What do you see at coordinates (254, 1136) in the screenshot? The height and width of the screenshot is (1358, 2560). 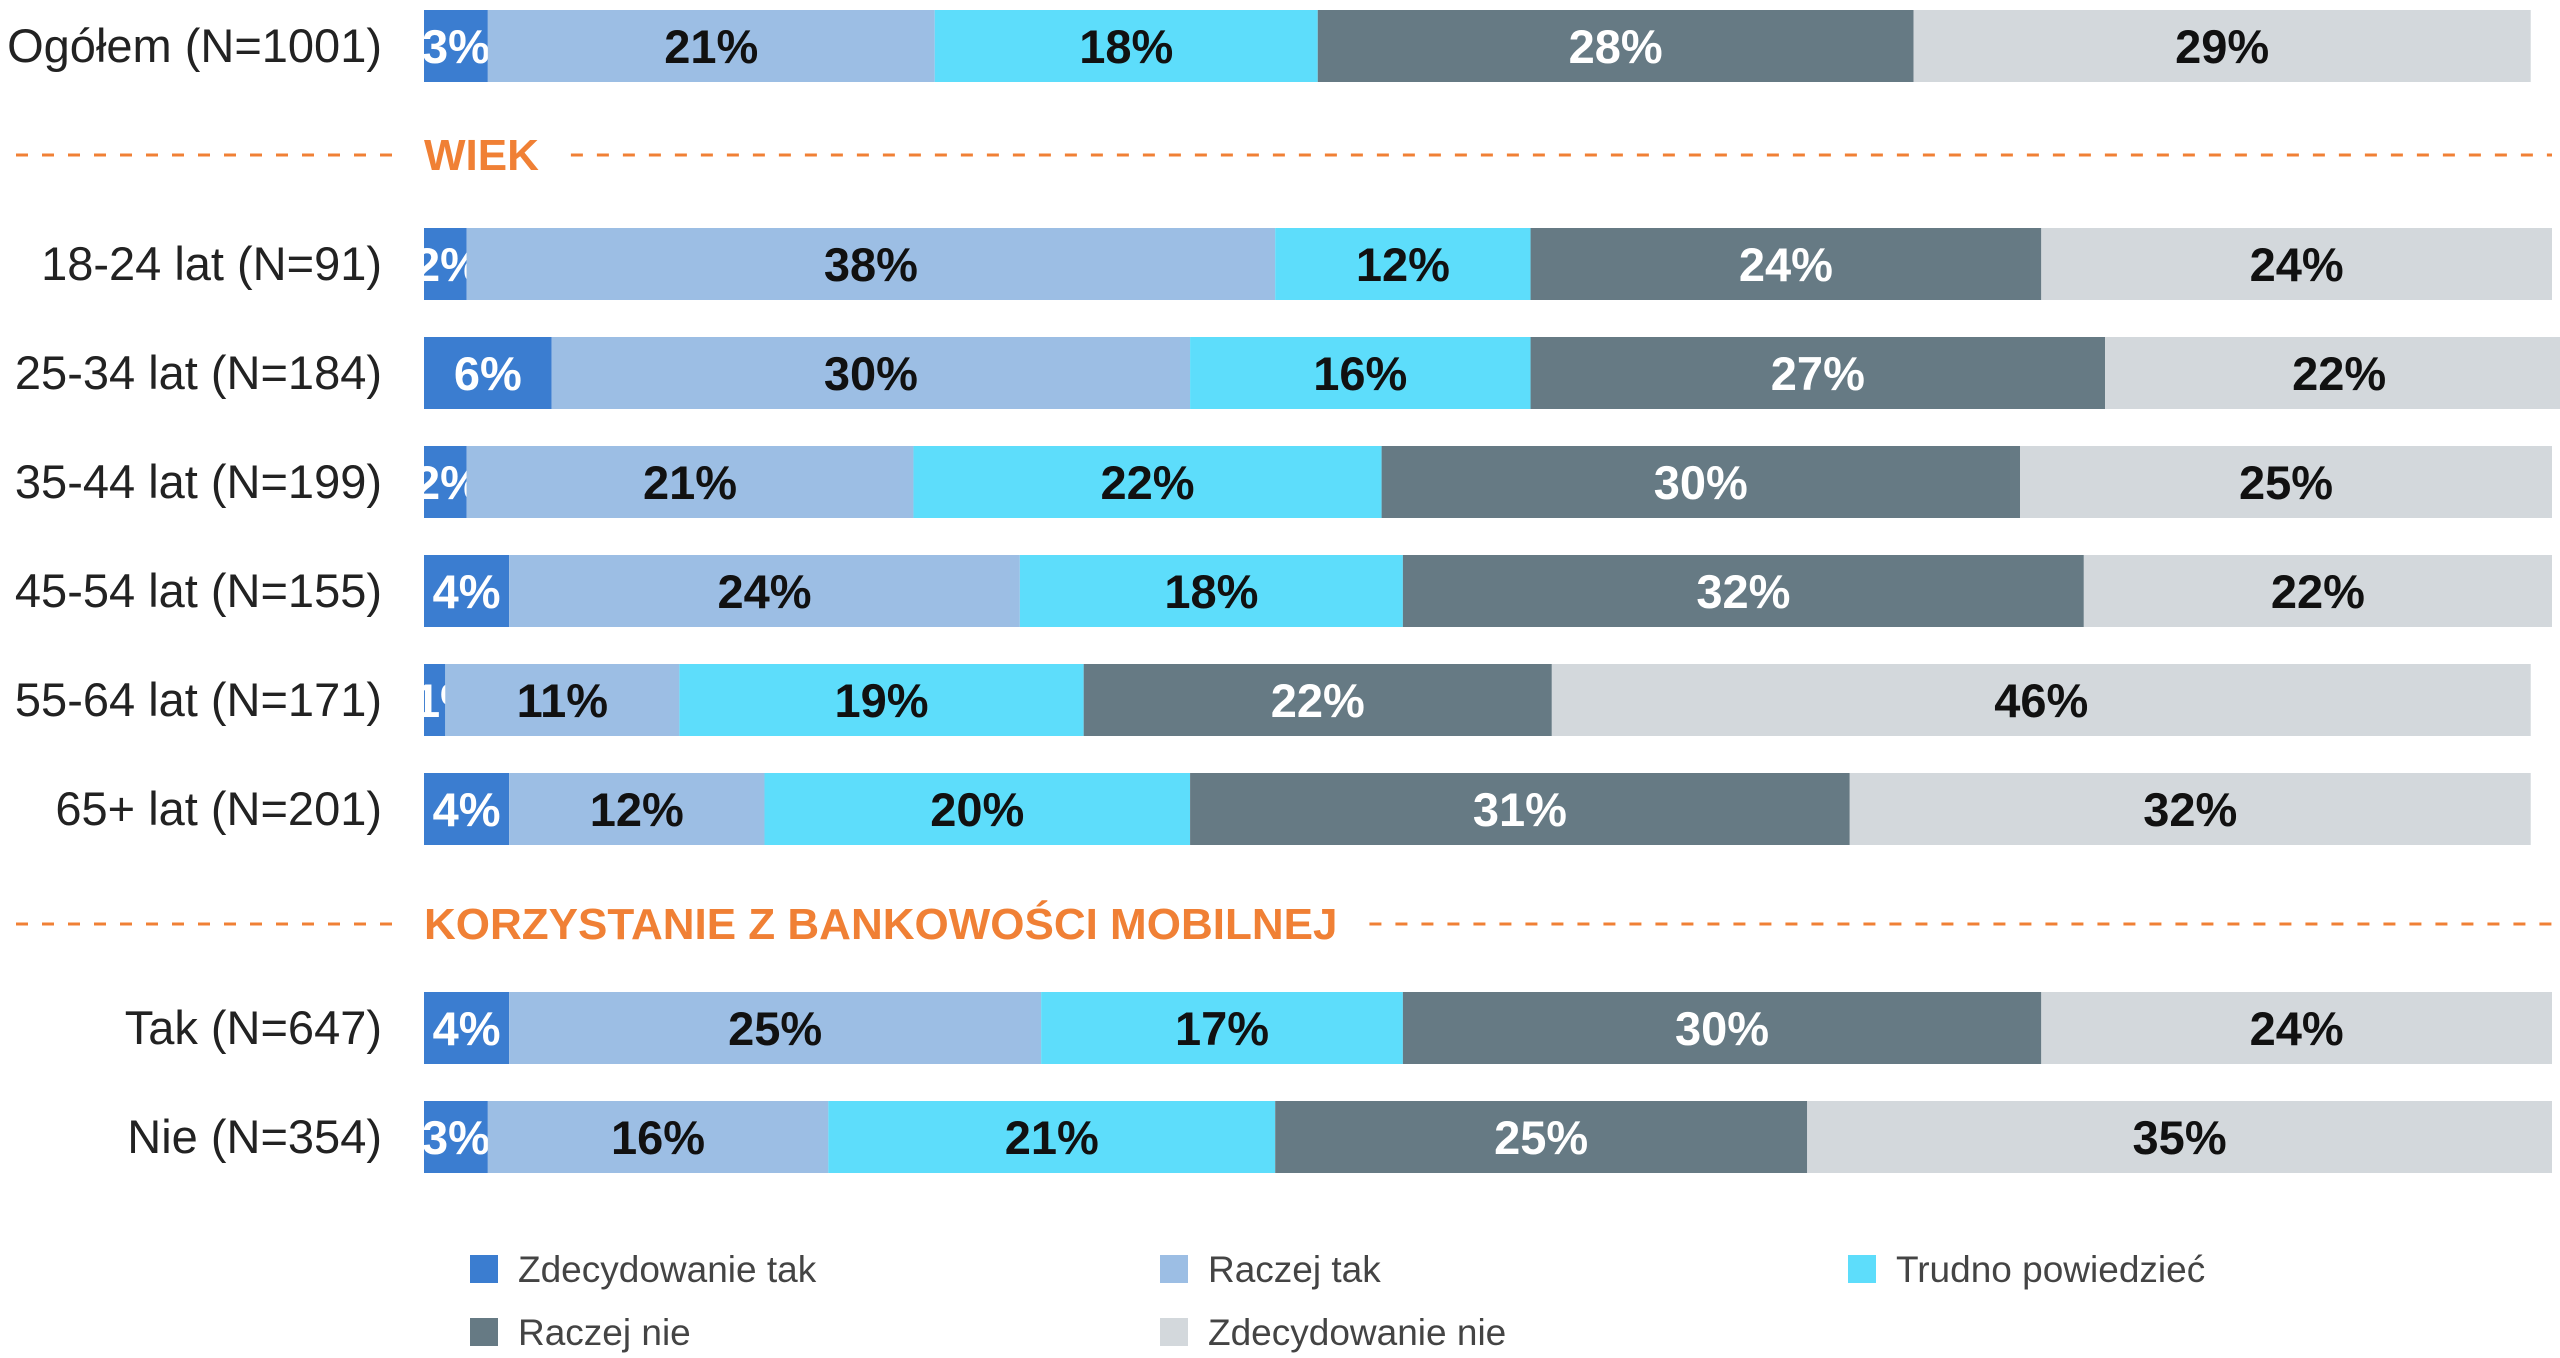 I see `row-label: Nie (N=354)` at bounding box center [254, 1136].